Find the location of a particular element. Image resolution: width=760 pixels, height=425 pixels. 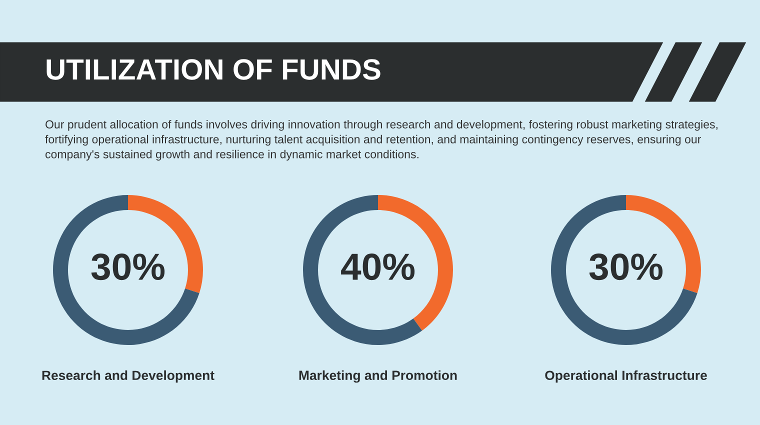

text: Research and Development is located at coordinates (128, 376).